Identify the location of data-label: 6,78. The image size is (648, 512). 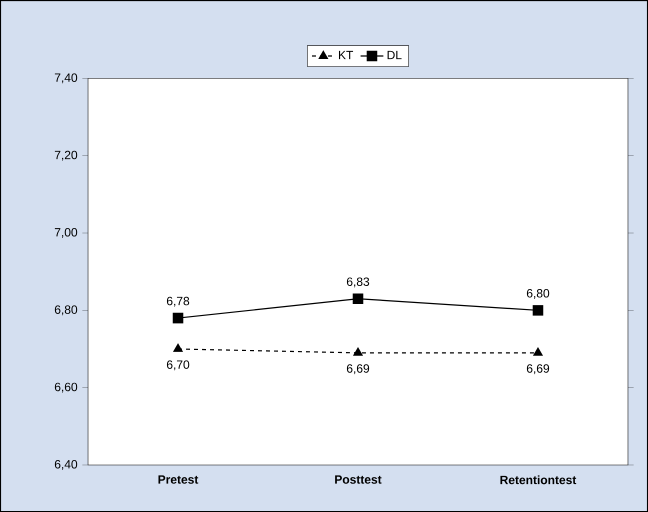
(178, 301).